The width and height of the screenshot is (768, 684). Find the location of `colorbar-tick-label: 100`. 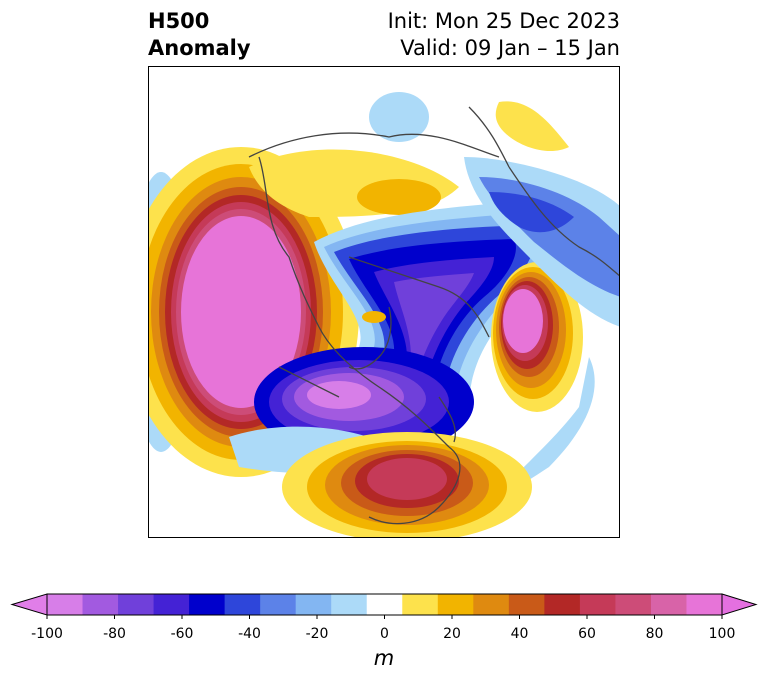

colorbar-tick-label: 100 is located at coordinates (722, 634).